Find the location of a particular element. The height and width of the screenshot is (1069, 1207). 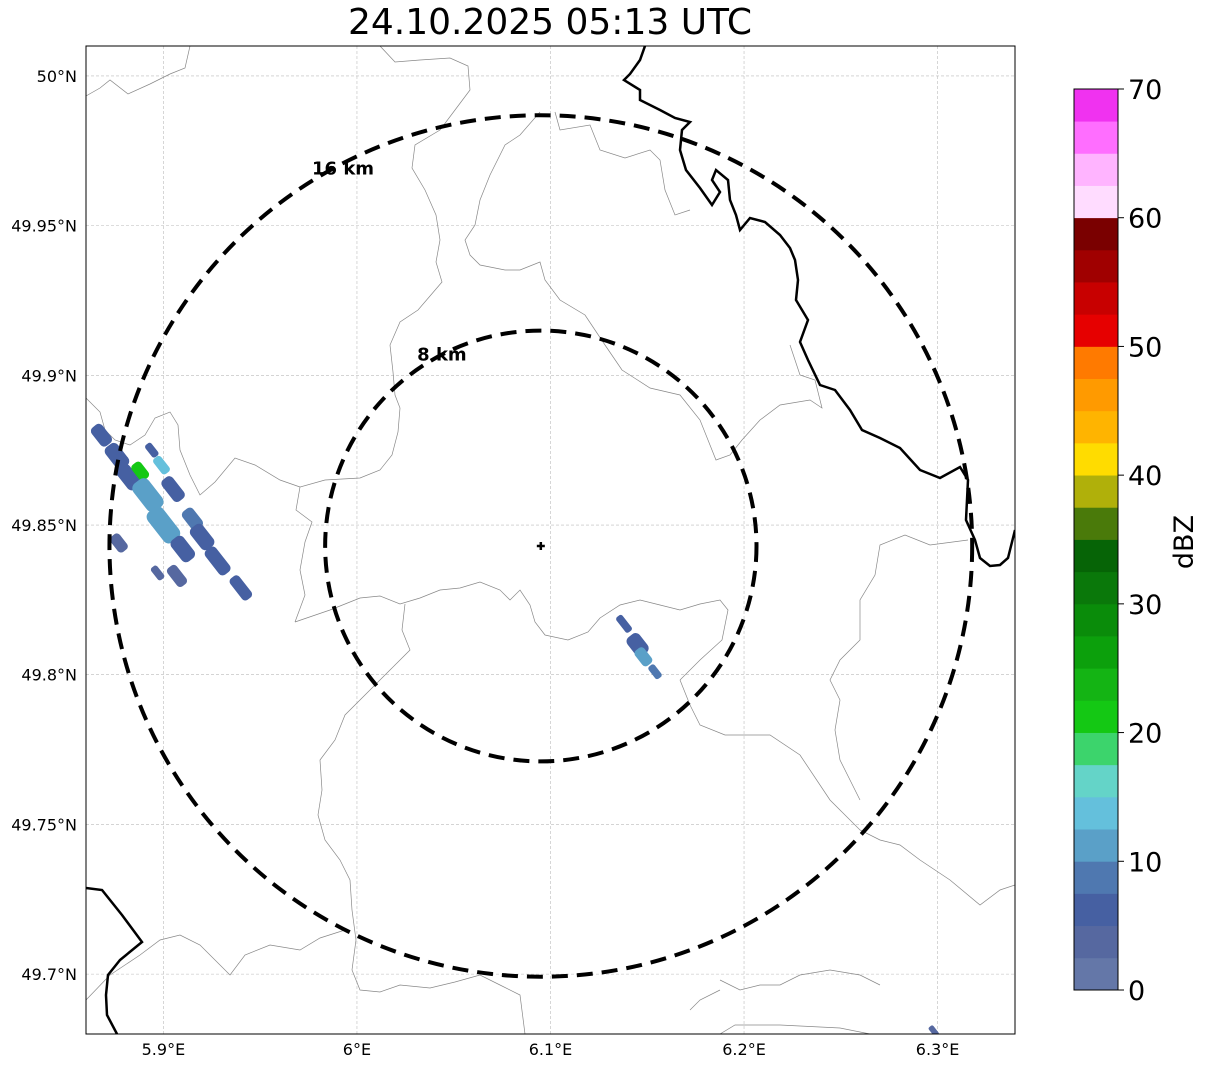

radar-site-marker is located at coordinates (540, 545).